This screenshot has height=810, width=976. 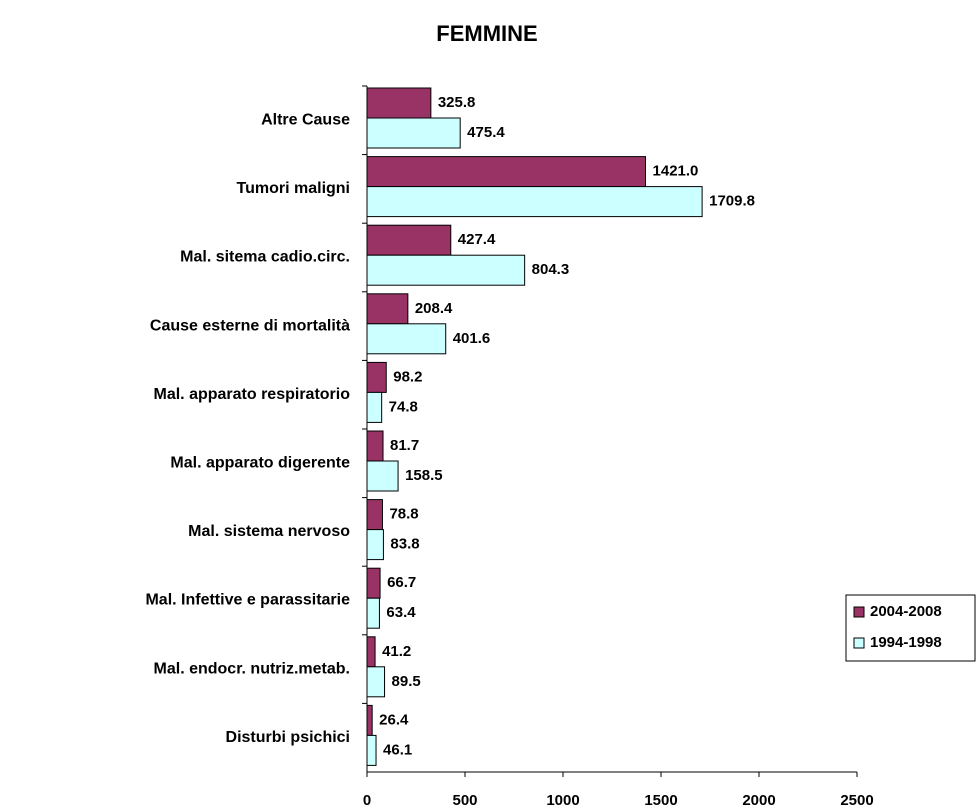 I want to click on legend-label: 2004-2008, so click(x=906, y=611).